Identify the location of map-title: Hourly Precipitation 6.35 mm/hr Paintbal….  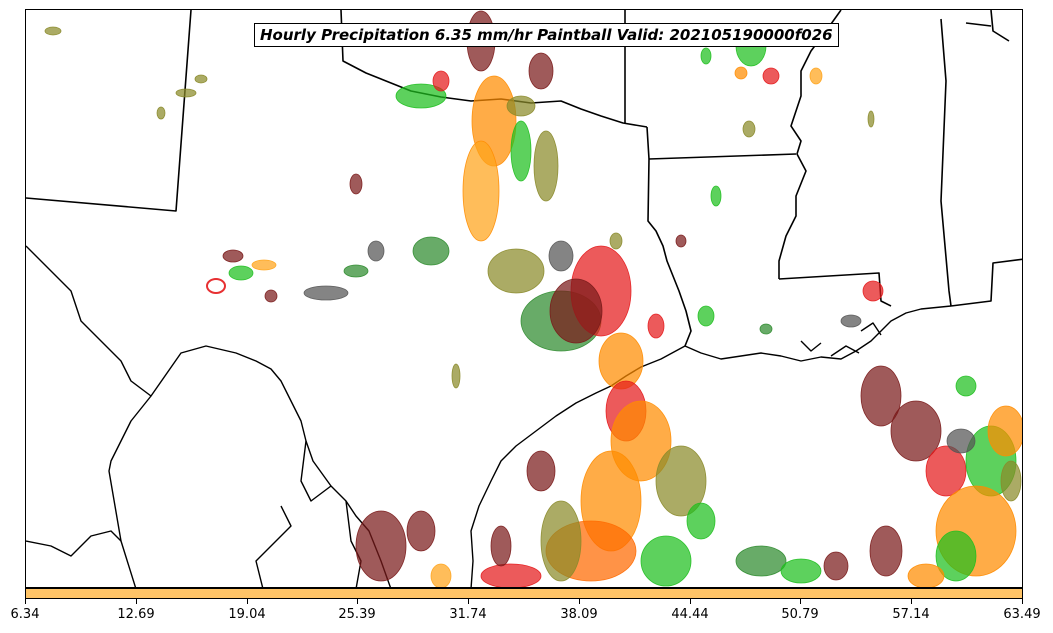
(546, 35).